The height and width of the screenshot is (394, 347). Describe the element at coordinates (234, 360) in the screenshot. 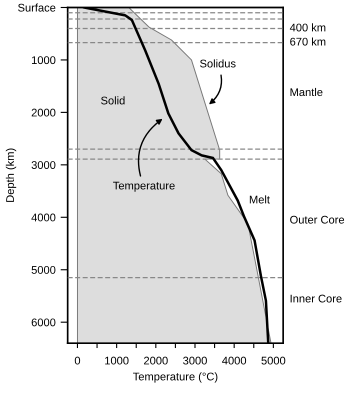

I see `x-tick-label: 4000` at that location.